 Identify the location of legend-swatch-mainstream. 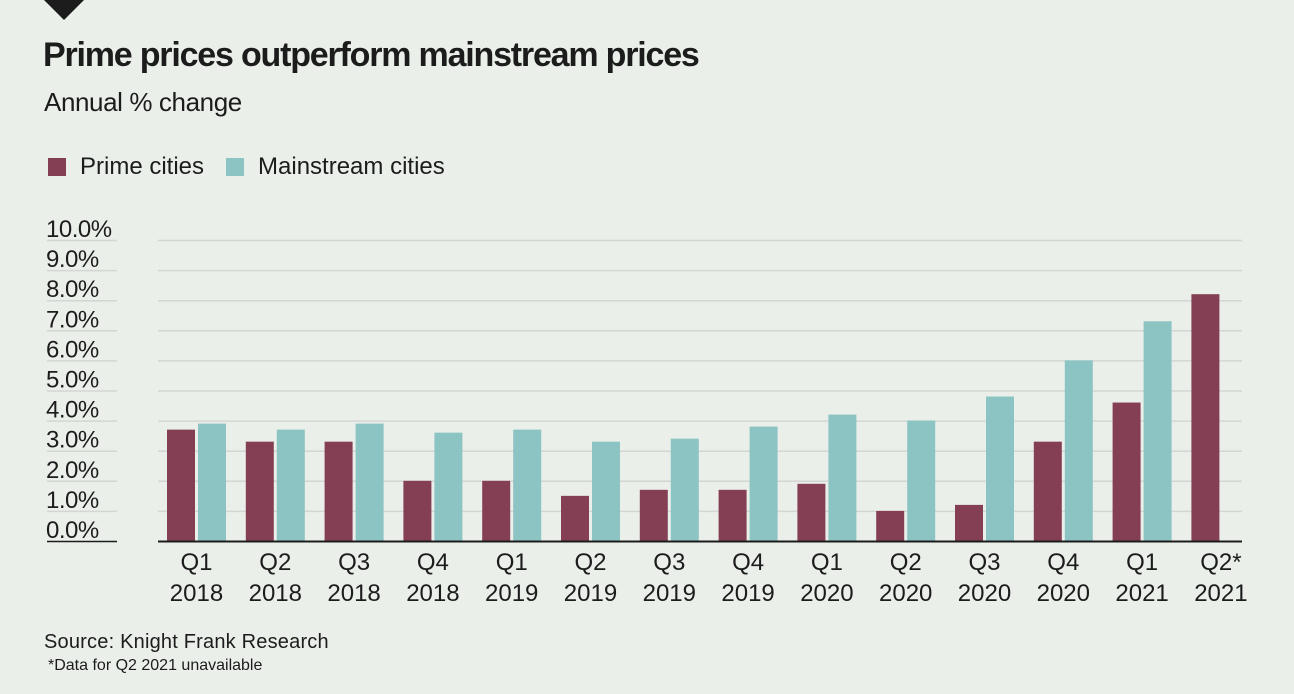
(235, 167).